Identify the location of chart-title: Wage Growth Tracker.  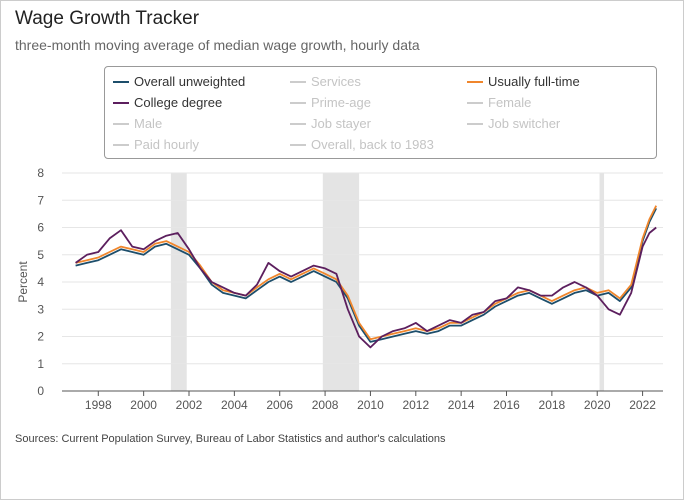
(107, 18).